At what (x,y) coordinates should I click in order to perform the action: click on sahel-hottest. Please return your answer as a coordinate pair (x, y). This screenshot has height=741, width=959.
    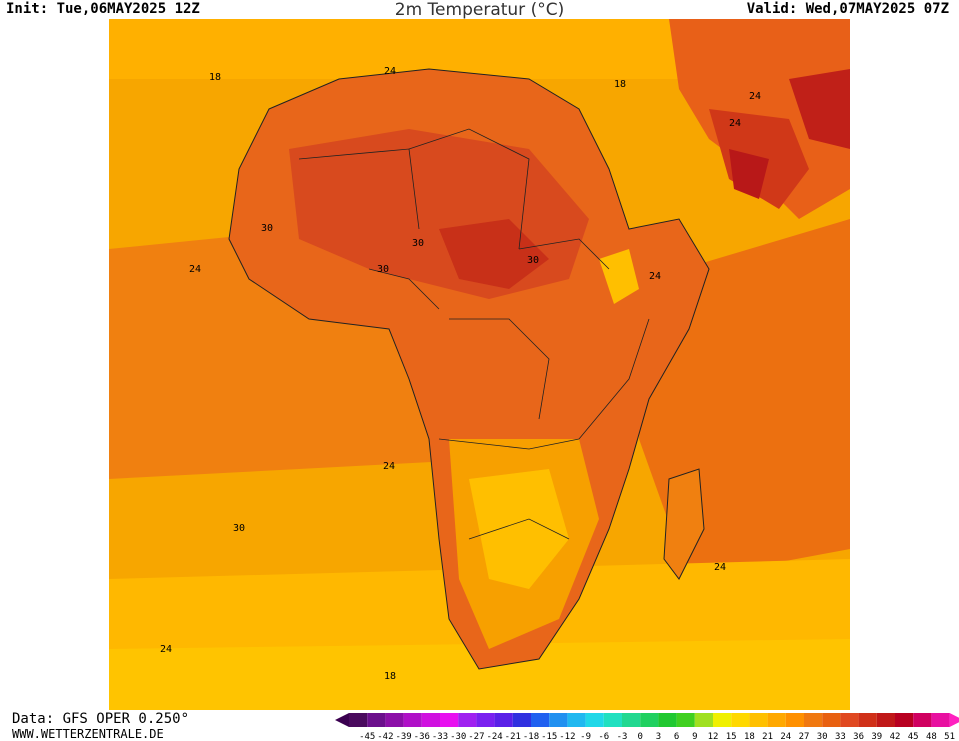
    Looking at the image, I should click on (494, 254).